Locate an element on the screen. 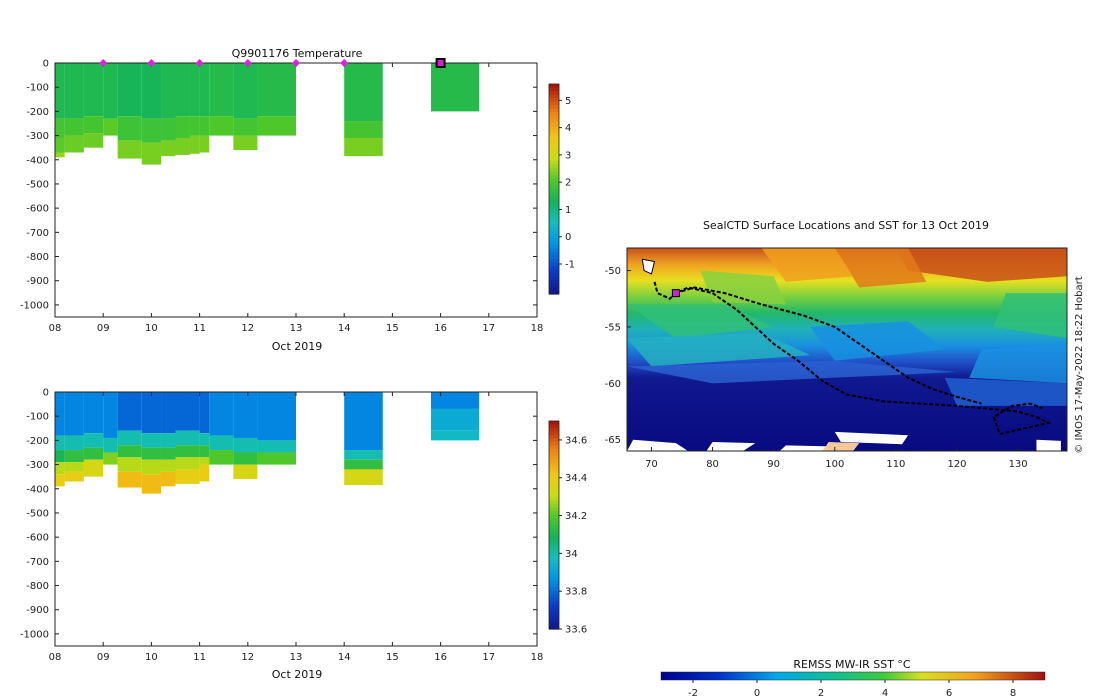  temperature-cells is located at coordinates (267, 114).